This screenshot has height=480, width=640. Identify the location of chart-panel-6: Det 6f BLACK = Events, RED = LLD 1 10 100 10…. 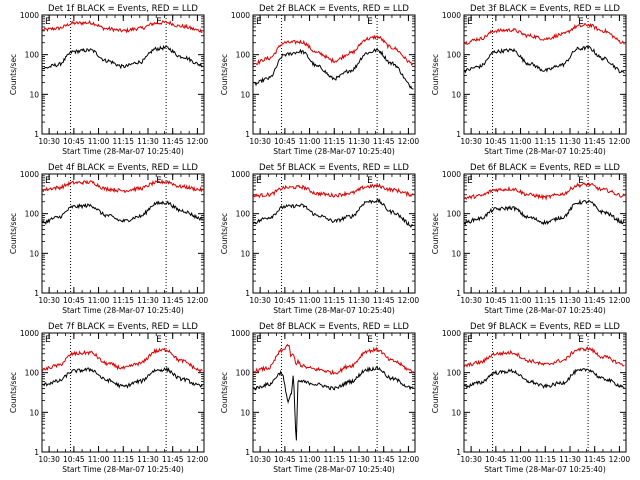
(530, 239).